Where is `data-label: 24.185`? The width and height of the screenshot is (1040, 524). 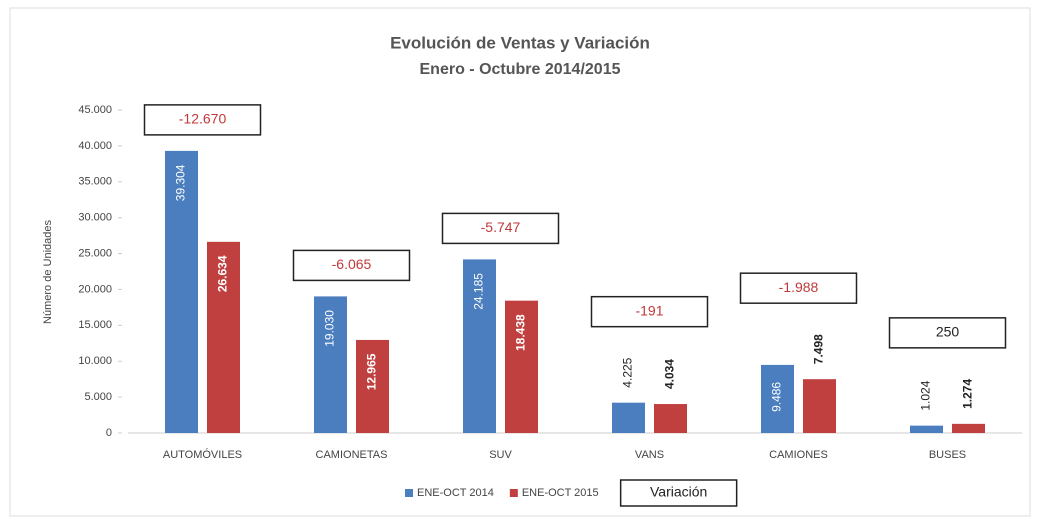
data-label: 24.185 is located at coordinates (479, 291).